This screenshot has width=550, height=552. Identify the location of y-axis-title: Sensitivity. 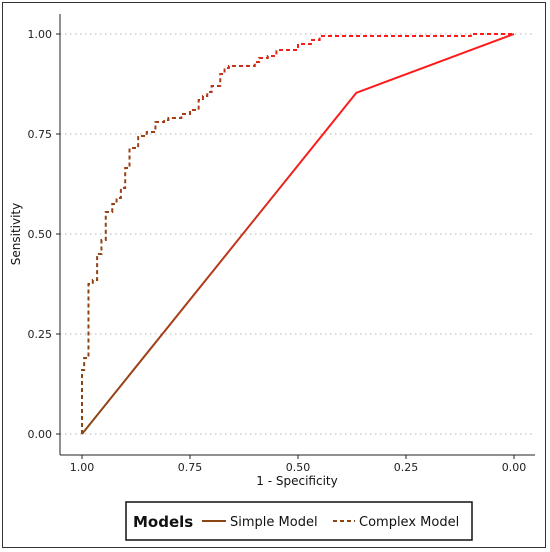
(16, 234).